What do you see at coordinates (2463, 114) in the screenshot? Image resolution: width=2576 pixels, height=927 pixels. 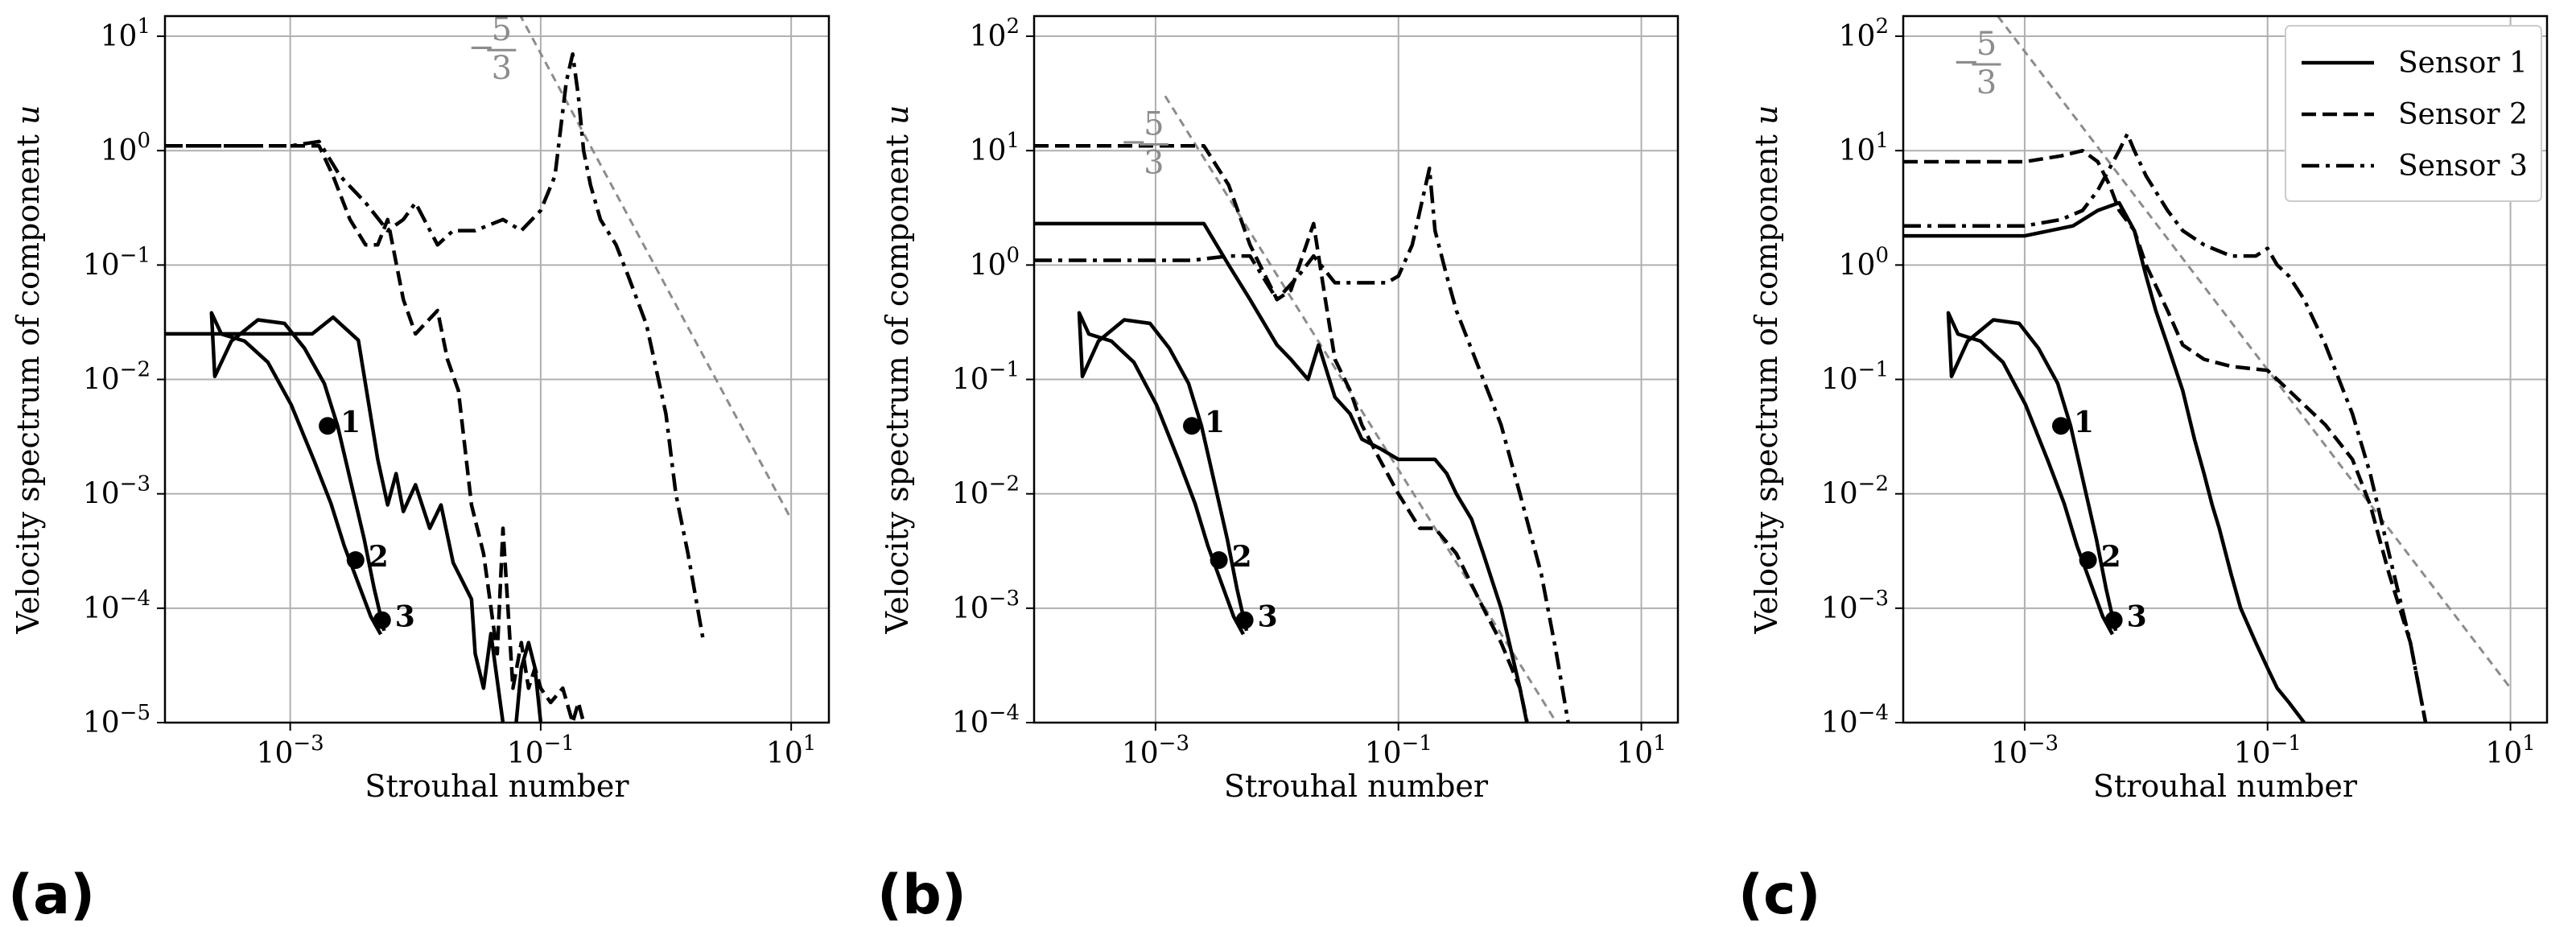 I see `legend-entry-sensor-2: Sensor 2` at bounding box center [2463, 114].